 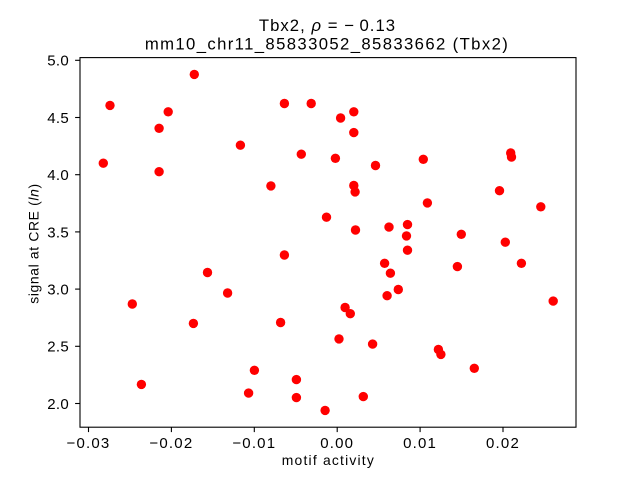 What do you see at coordinates (58, 118) in the screenshot?
I see `svg-text: 4.5` at bounding box center [58, 118].